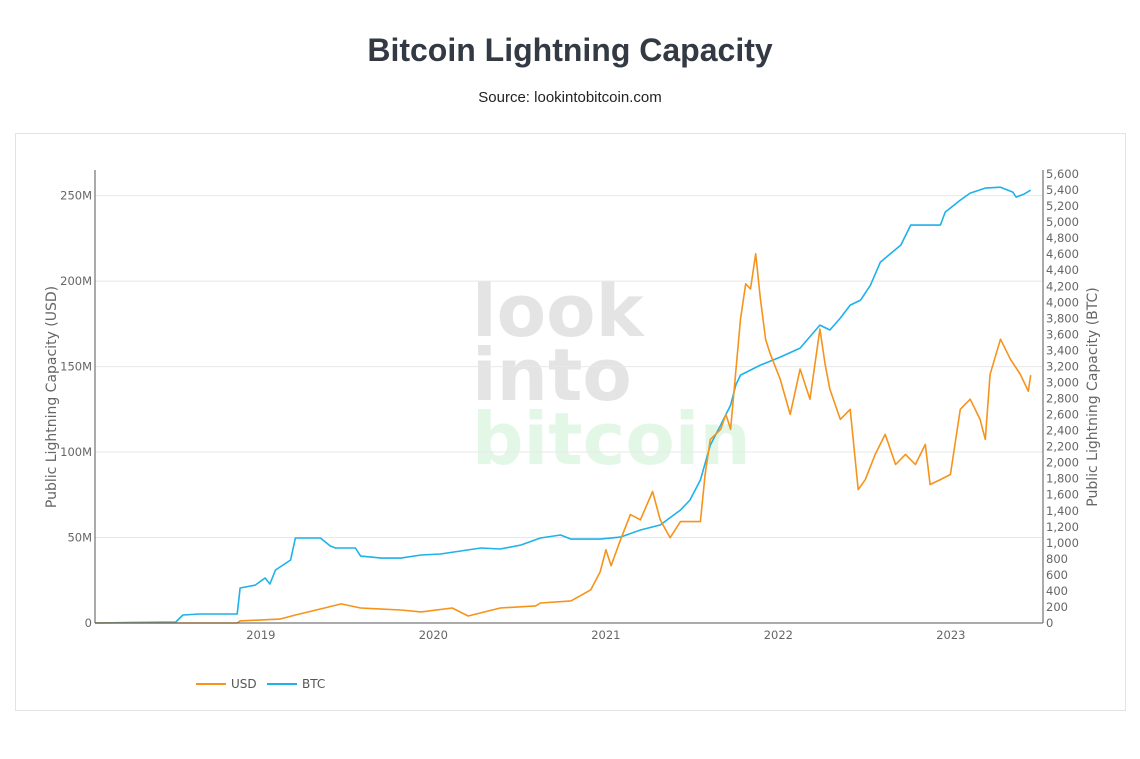 The width and height of the screenshot is (1140, 759). What do you see at coordinates (1062, 318) in the screenshot?
I see `y2-tick-label: 3,800` at bounding box center [1062, 318].